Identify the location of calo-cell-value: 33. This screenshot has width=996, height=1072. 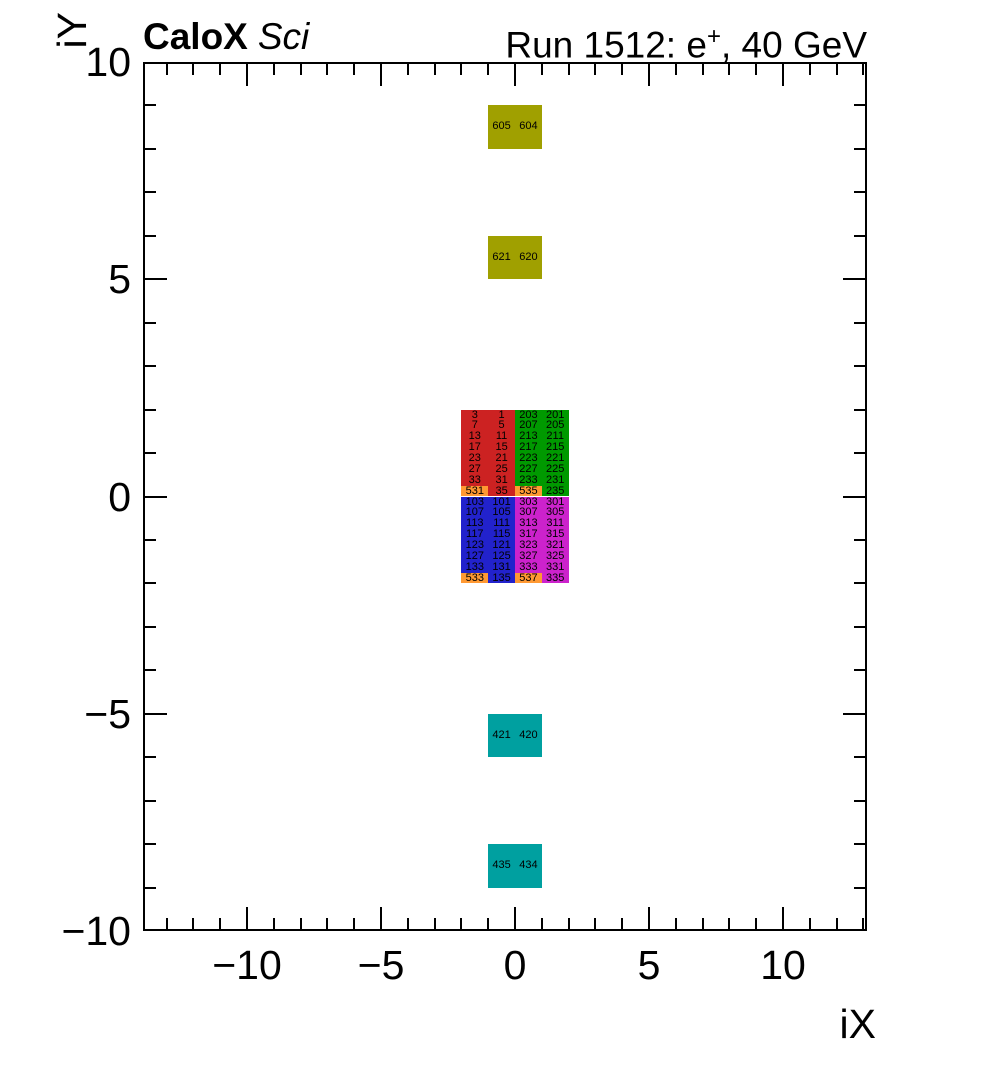
(475, 480).